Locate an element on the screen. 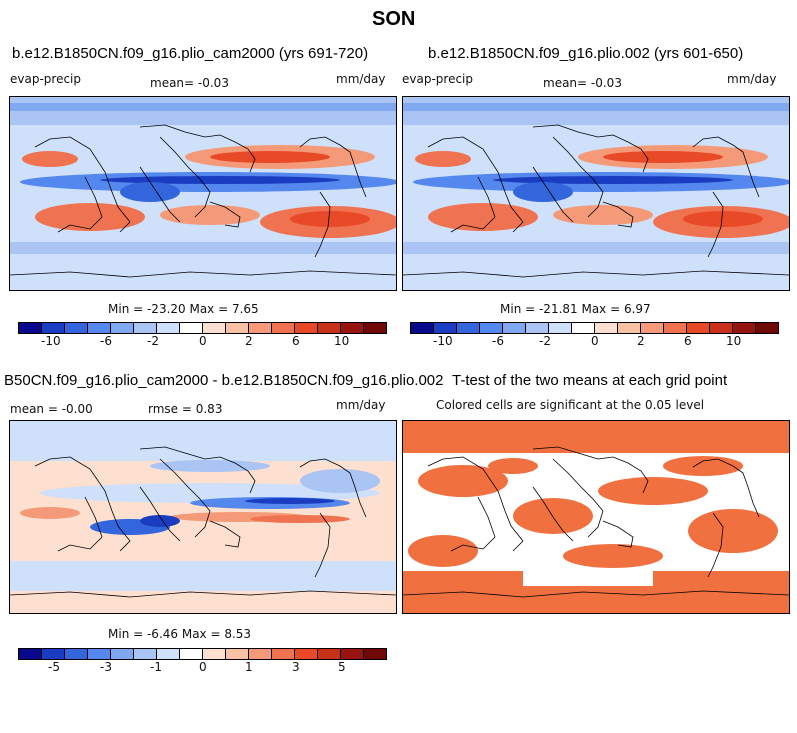  panel3-tick: -3 is located at coordinates (106, 667).